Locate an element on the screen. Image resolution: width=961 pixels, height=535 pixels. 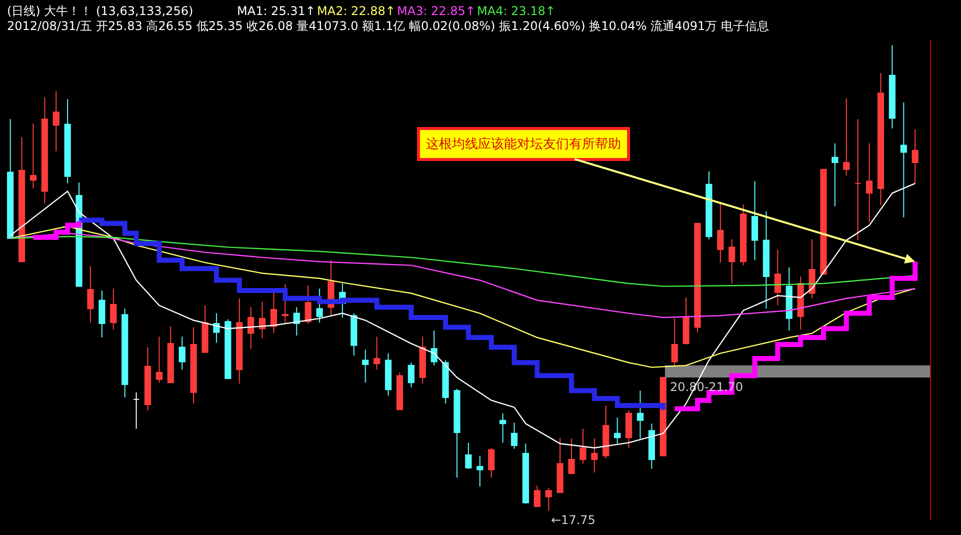
text: (日线) 大牛！！ (13,63,133,256) is located at coordinates (100, 11).